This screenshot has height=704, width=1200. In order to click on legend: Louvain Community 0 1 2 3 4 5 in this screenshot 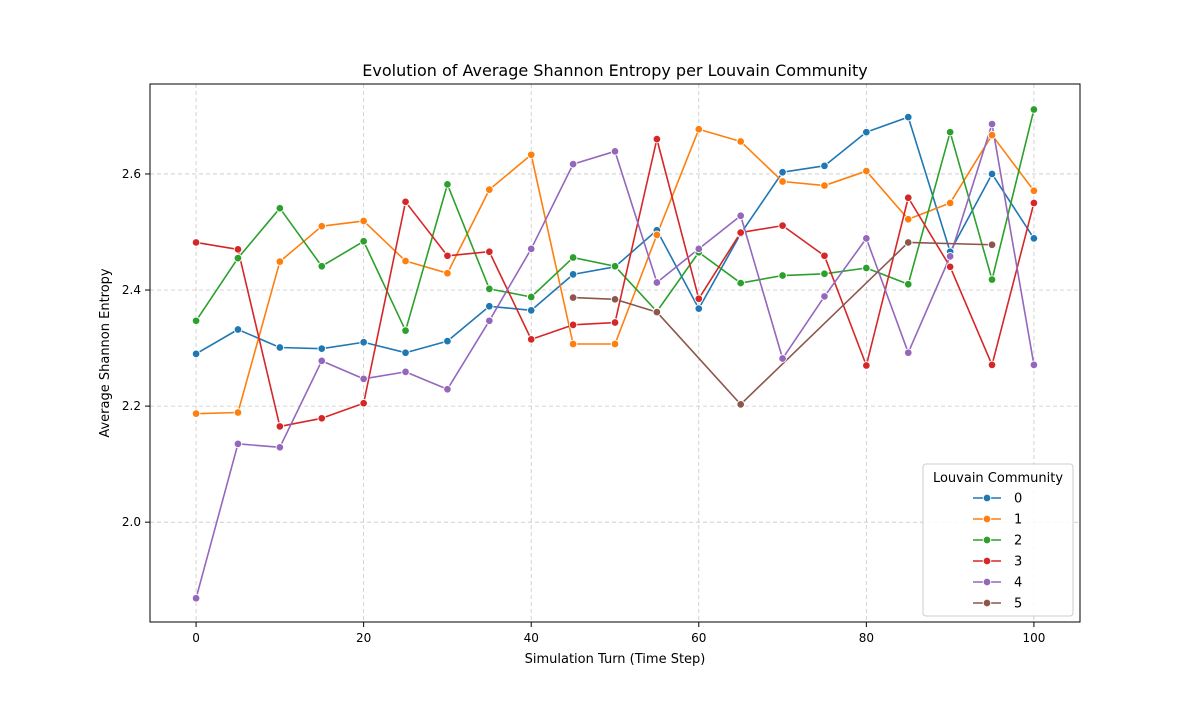, I will do `click(998, 540)`.